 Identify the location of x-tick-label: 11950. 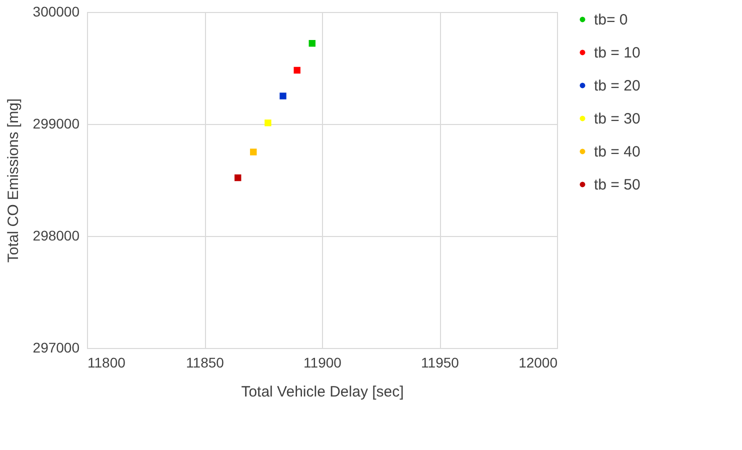
(440, 362).